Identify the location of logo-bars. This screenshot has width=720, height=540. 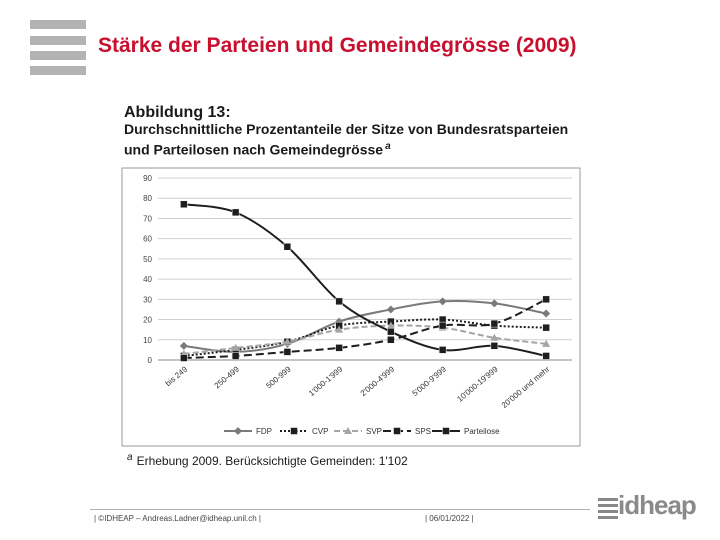
(58, 48).